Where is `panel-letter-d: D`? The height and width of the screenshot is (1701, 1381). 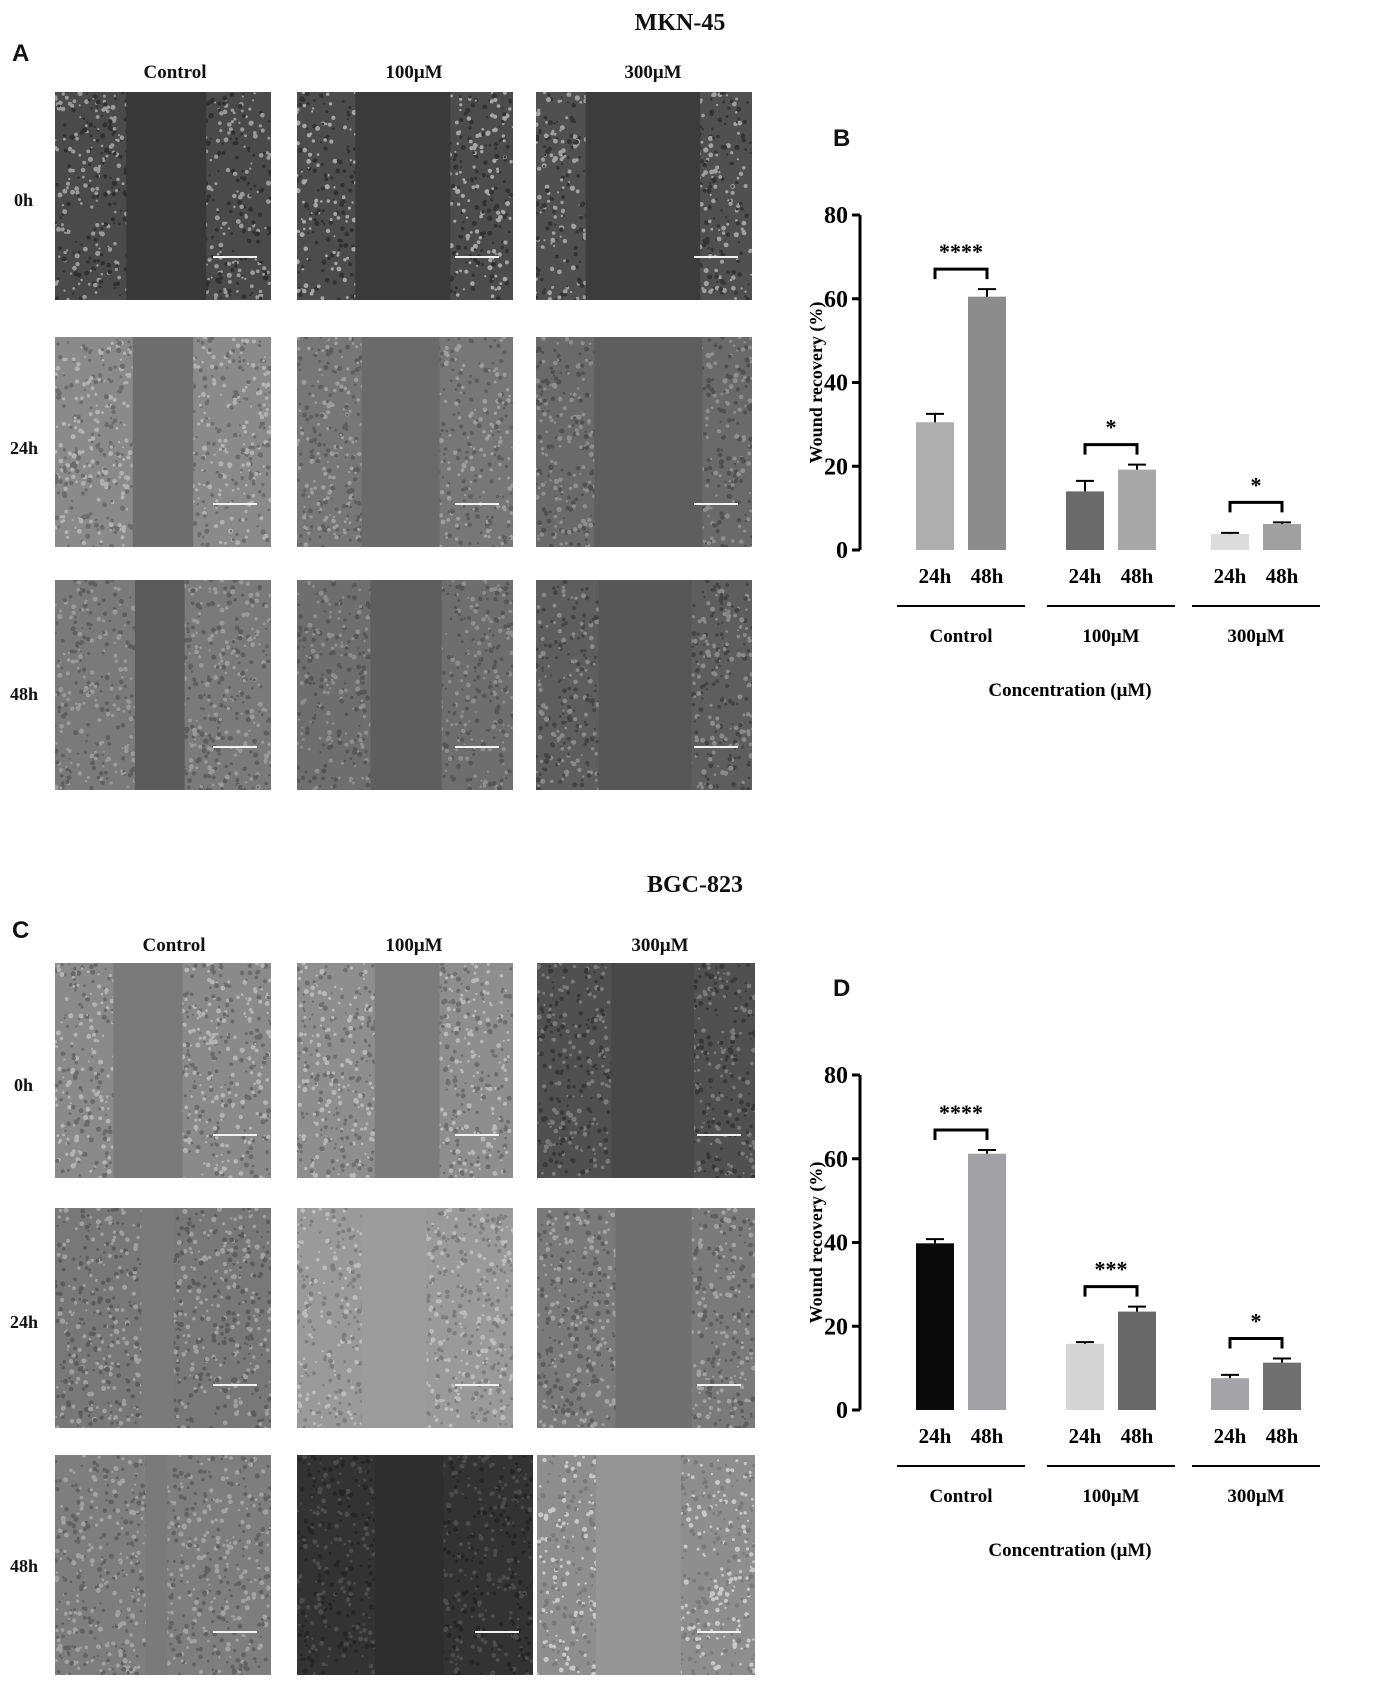
panel-letter-d: D is located at coordinates (842, 988).